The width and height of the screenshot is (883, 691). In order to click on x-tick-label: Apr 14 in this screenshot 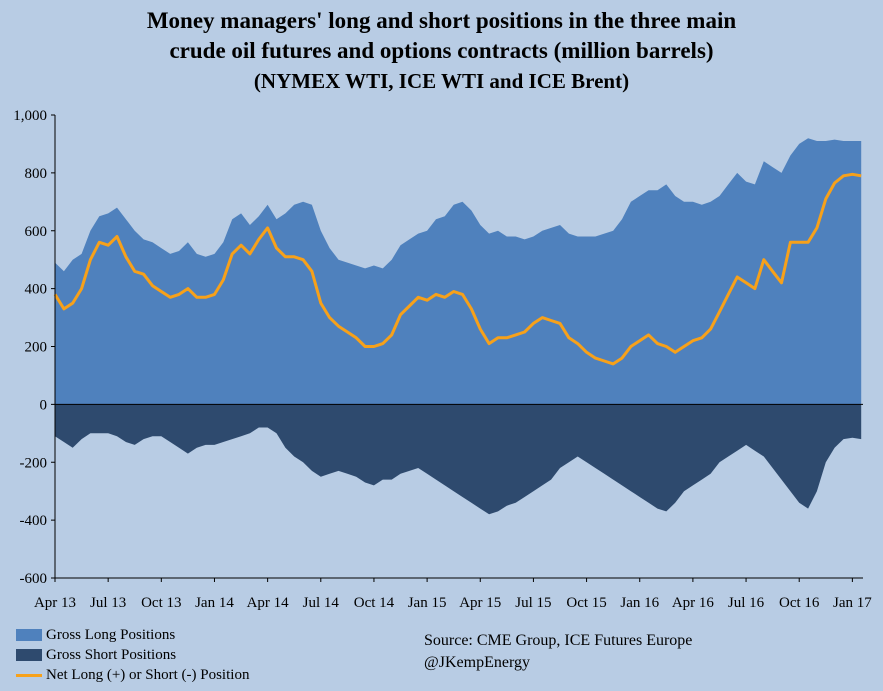, I will do `click(268, 603)`.